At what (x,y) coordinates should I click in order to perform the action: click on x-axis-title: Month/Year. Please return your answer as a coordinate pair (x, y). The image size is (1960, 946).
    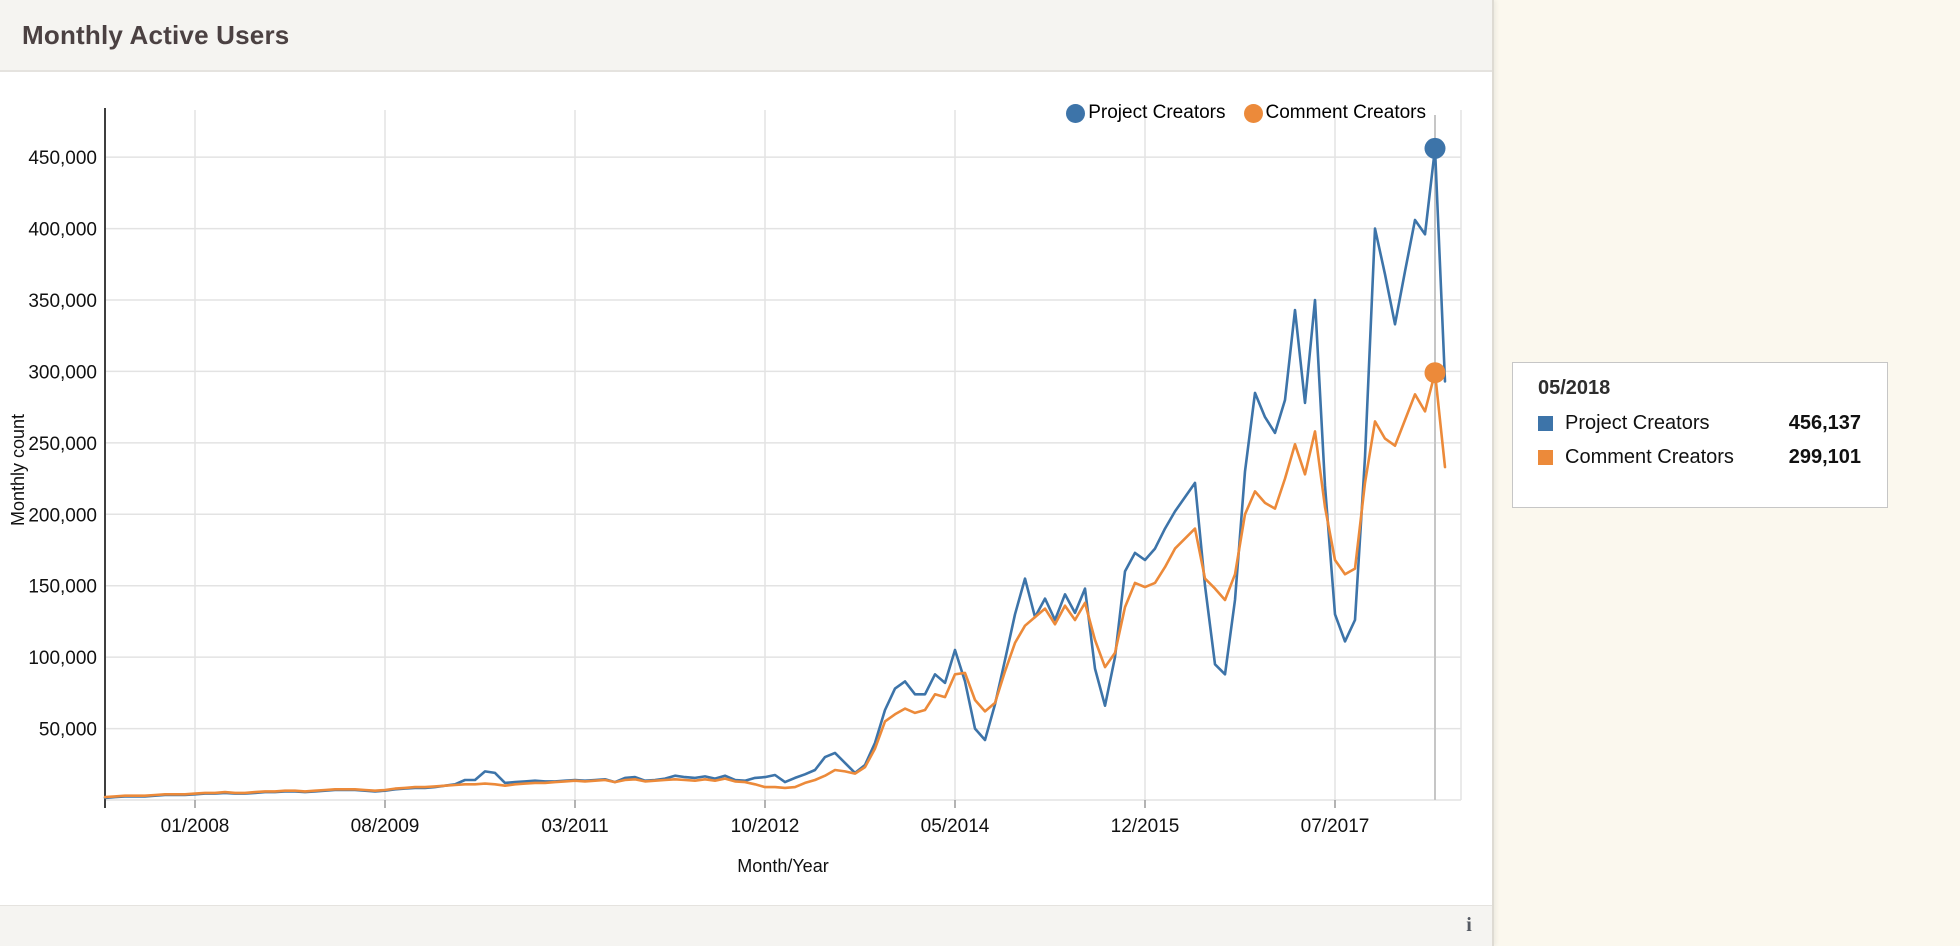
    Looking at the image, I should click on (782, 866).